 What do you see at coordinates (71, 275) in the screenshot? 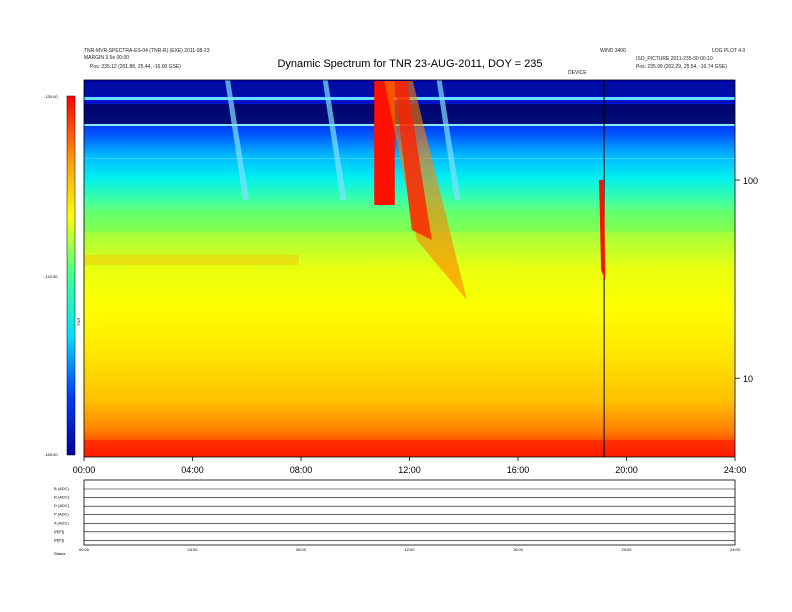
I see `colorbar` at bounding box center [71, 275].